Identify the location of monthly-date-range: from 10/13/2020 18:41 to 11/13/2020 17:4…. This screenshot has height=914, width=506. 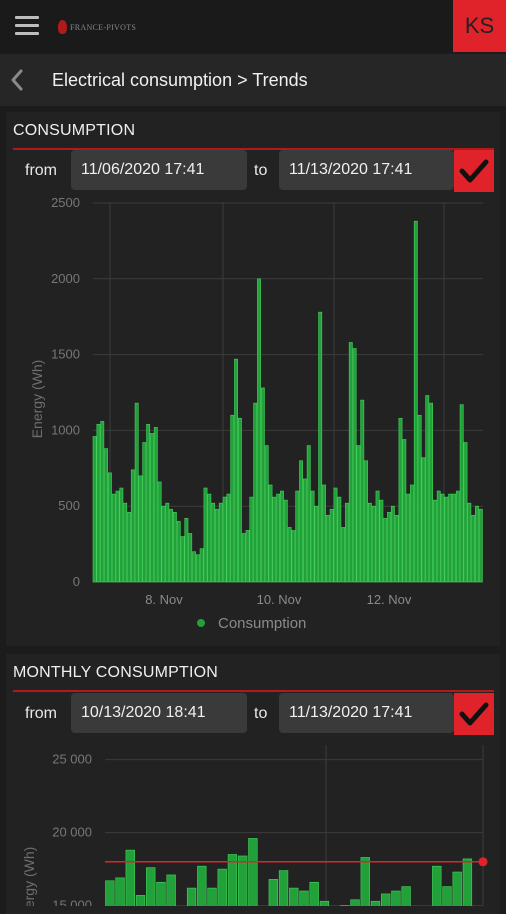
(253, 714).